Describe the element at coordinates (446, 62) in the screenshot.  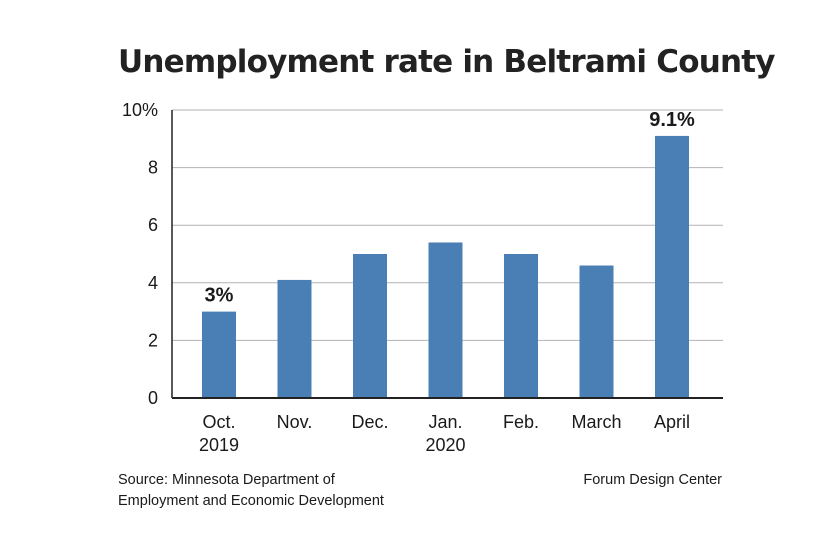
I see `chart-title: Unemployment rate in Beltrami County` at that location.